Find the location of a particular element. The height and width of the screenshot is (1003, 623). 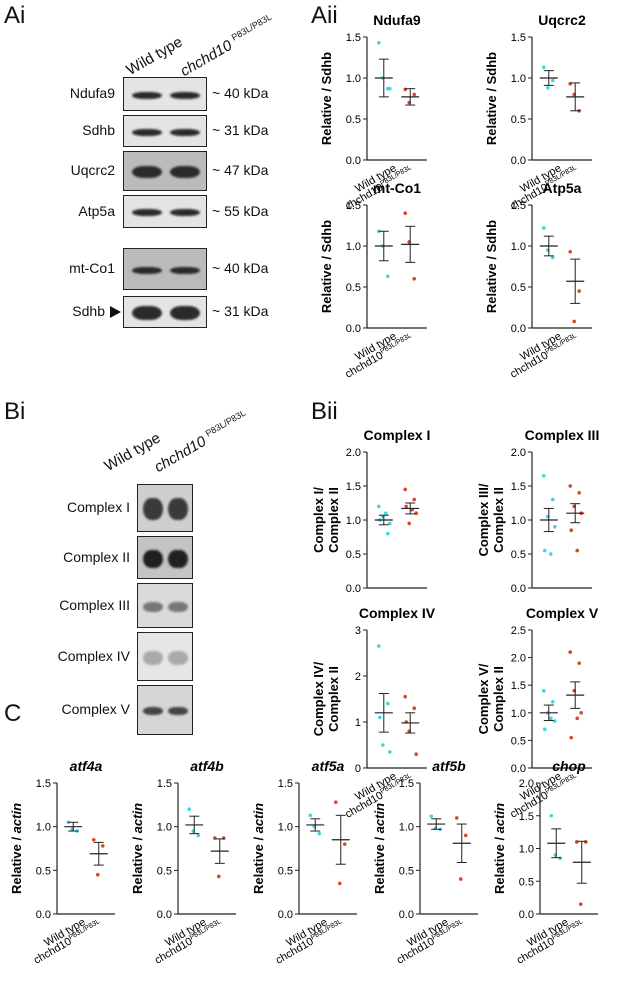

y-axis-label: Relative / actin is located at coordinates (379, 848).